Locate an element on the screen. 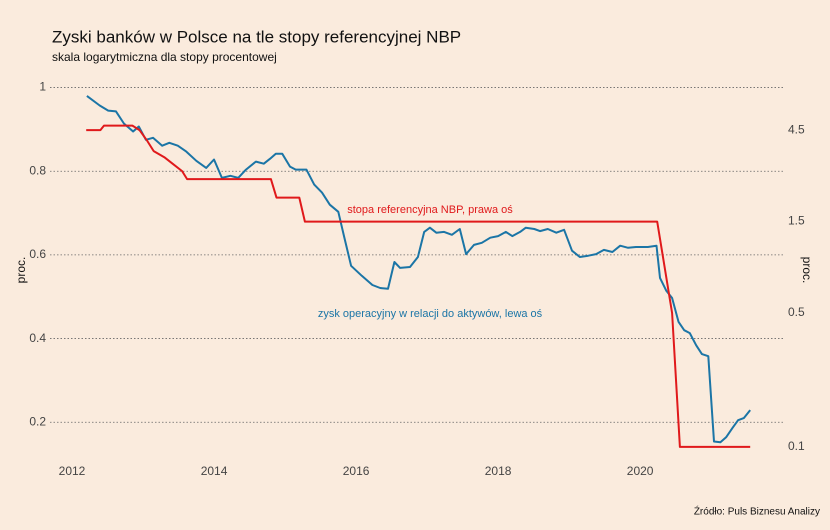 The height and width of the screenshot is (530, 830). y-tick-label: 1 is located at coordinates (42, 87).